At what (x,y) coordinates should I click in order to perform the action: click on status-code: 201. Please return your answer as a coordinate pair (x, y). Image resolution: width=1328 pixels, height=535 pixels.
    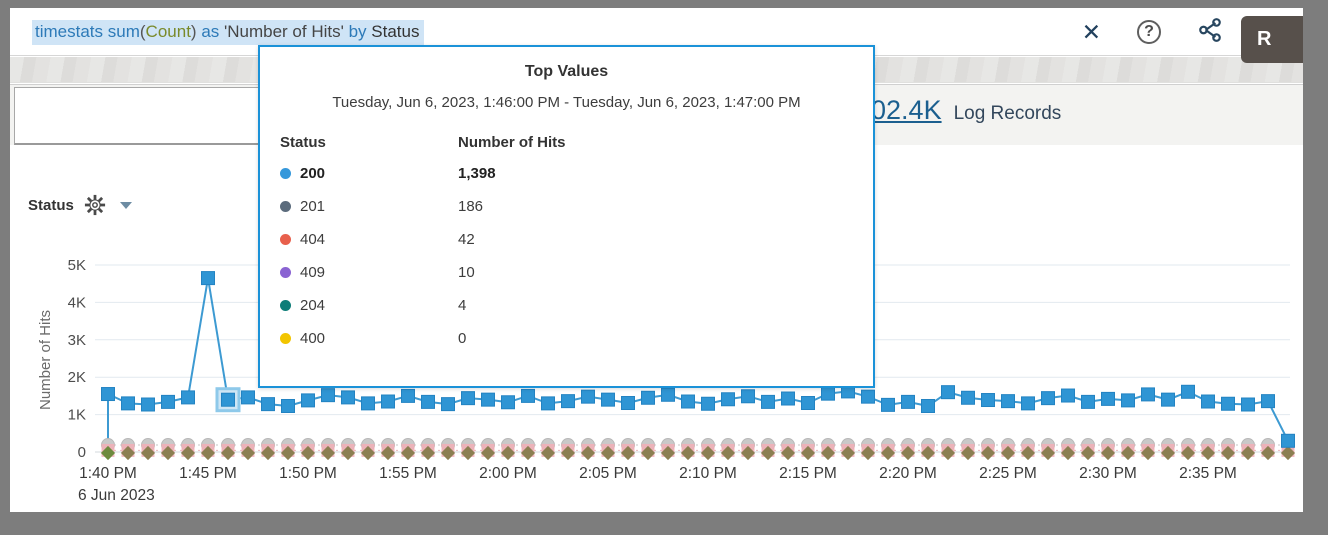
    Looking at the image, I should click on (313, 206).